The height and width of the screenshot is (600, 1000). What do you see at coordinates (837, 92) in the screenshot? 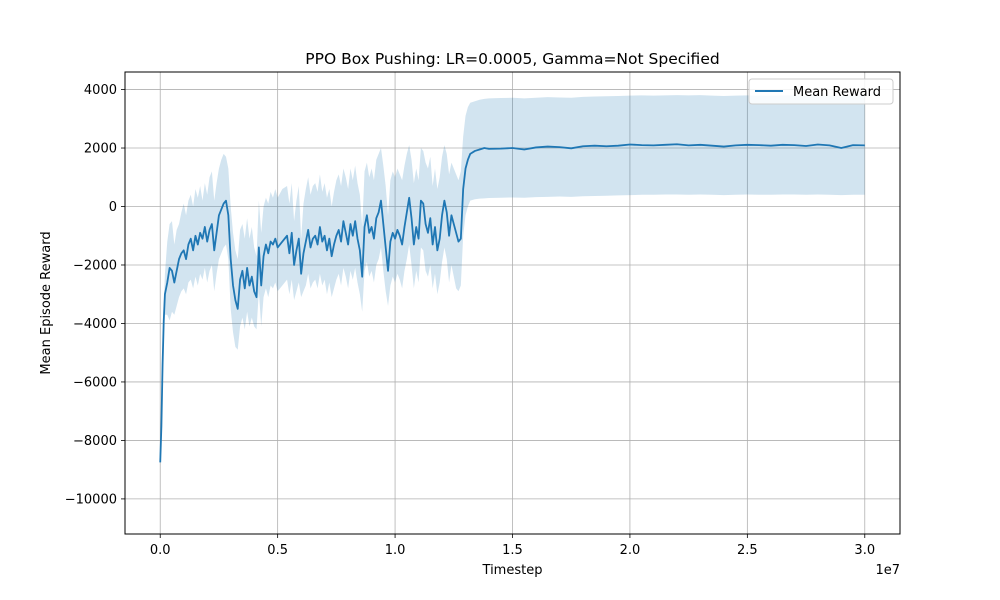
I see `legend-label-mean-reward: Mean Reward` at bounding box center [837, 92].